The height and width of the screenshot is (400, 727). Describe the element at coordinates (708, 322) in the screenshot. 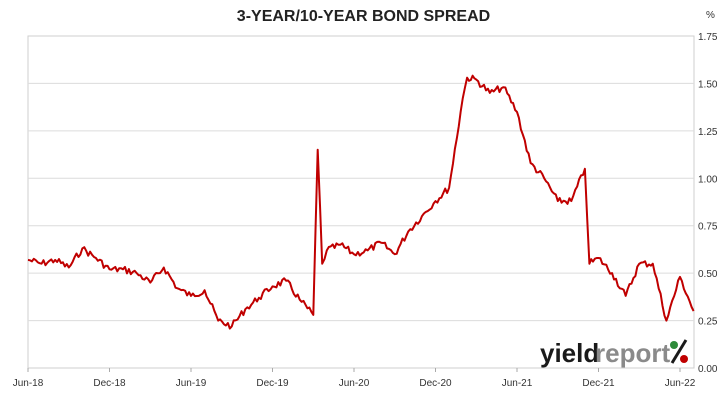

I see `y-tick-label: 0.25` at that location.